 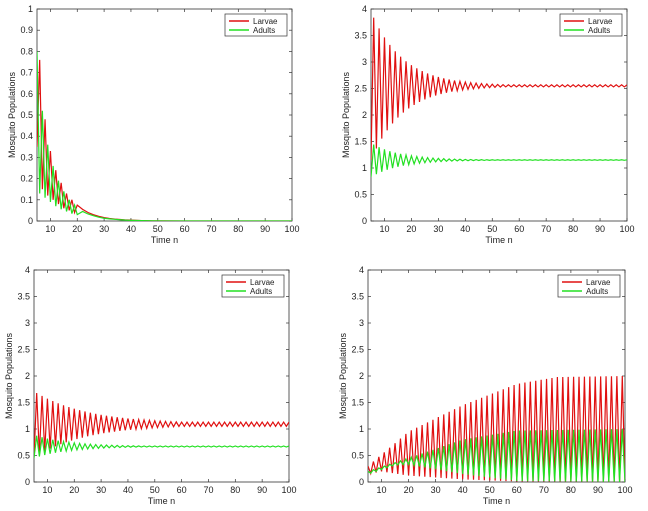 What do you see at coordinates (26, 179) in the screenshot?
I see `y-tick-label: 0.2` at bounding box center [26, 179].